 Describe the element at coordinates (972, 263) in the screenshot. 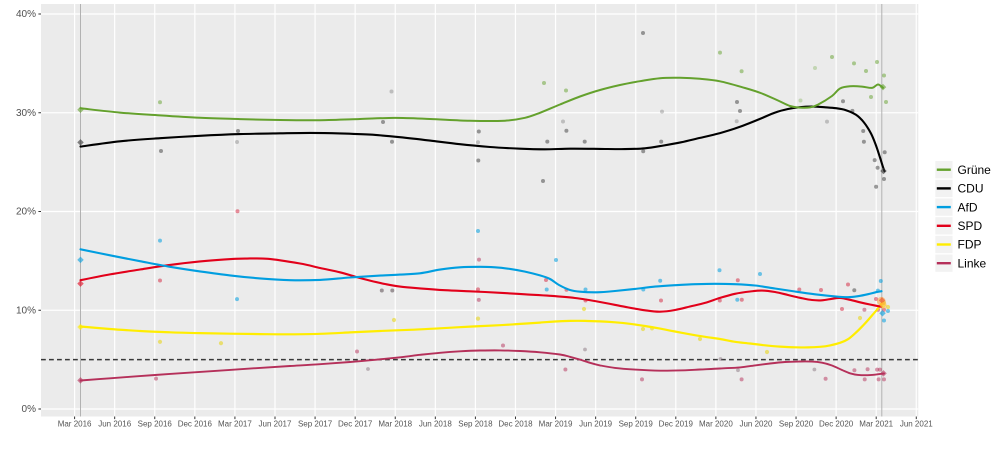

I see `svg-text: Linke` at that location.